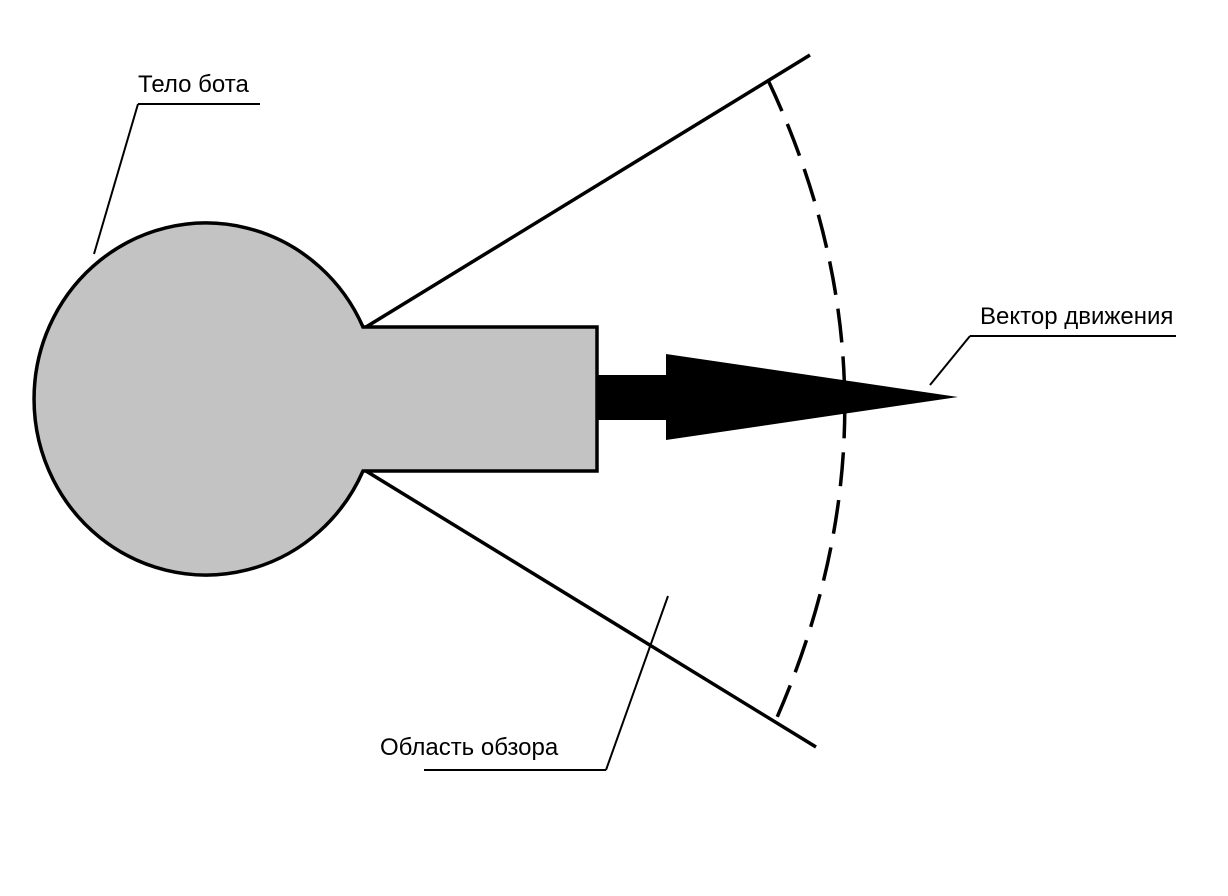 Image resolution: width=1228 pixels, height=896 pixels. Describe the element at coordinates (469, 747) in the screenshot. I see `label-view-area: Область обзора` at that location.